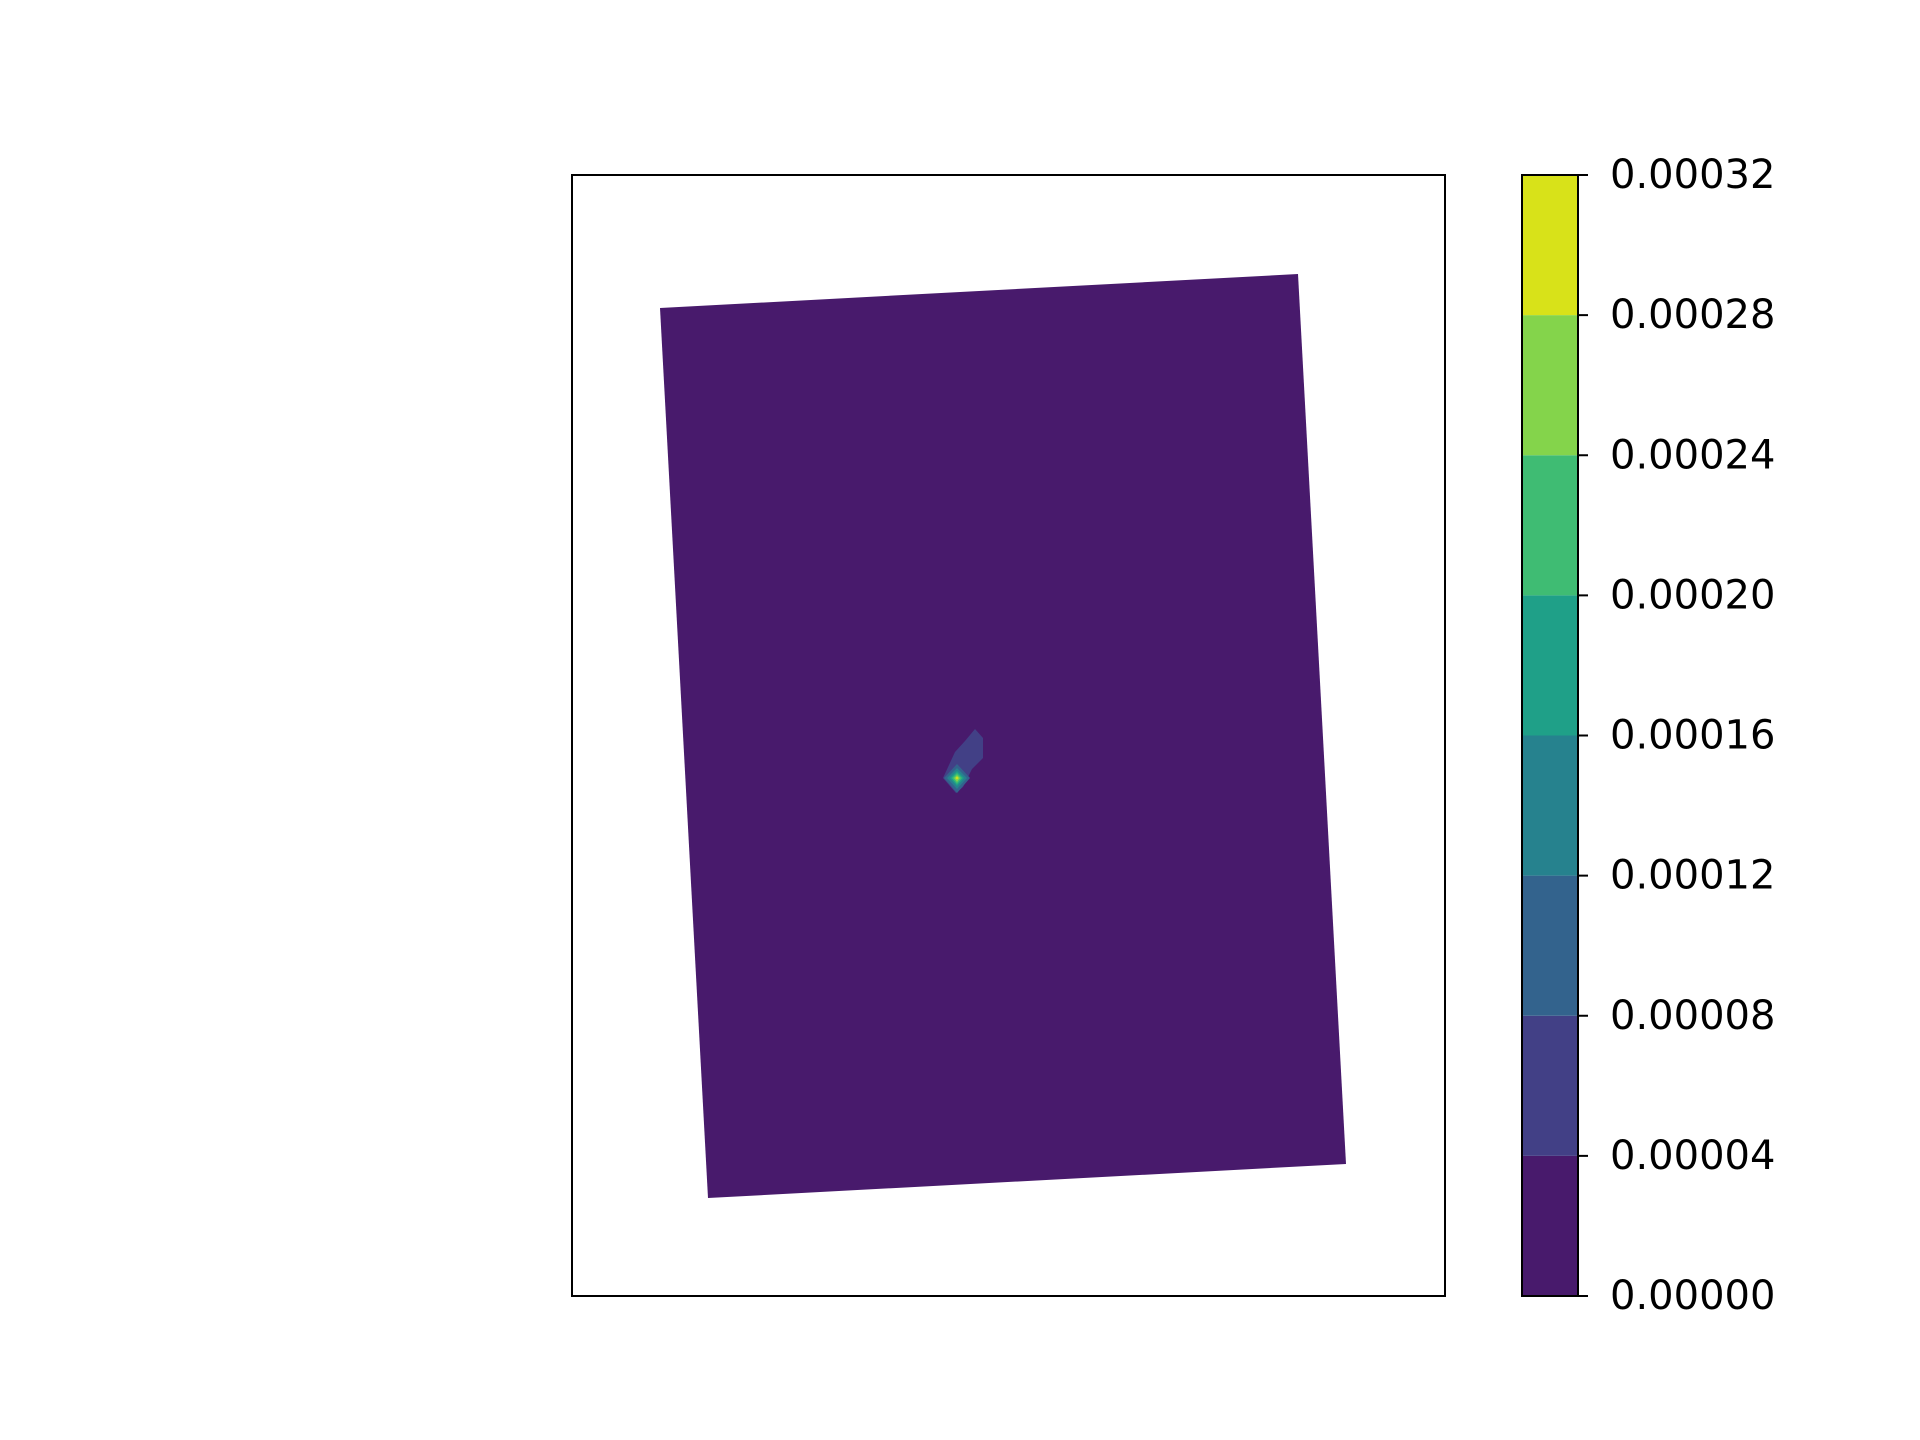 The image size is (1920, 1440). I want to click on contour-hotspot, so click(963, 761).